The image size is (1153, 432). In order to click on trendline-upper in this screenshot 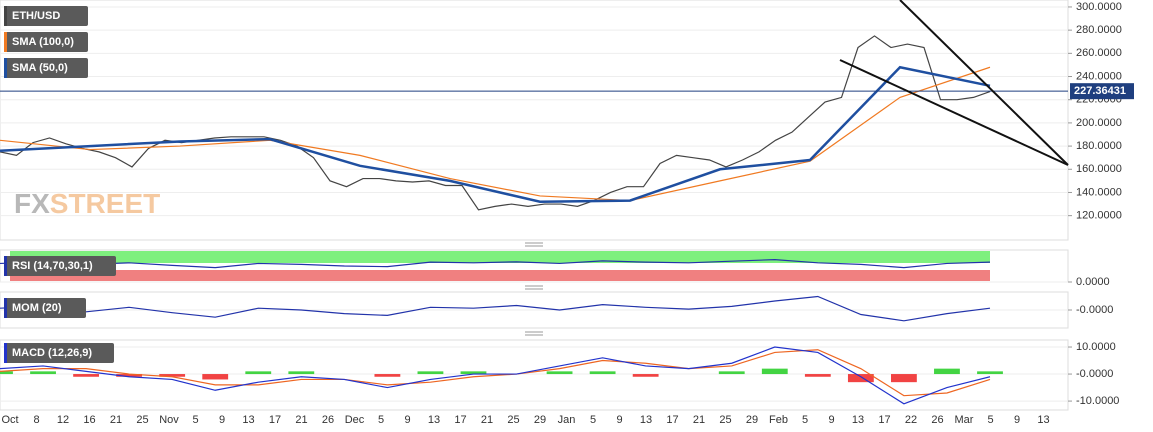, I will do `click(984, 83)`.